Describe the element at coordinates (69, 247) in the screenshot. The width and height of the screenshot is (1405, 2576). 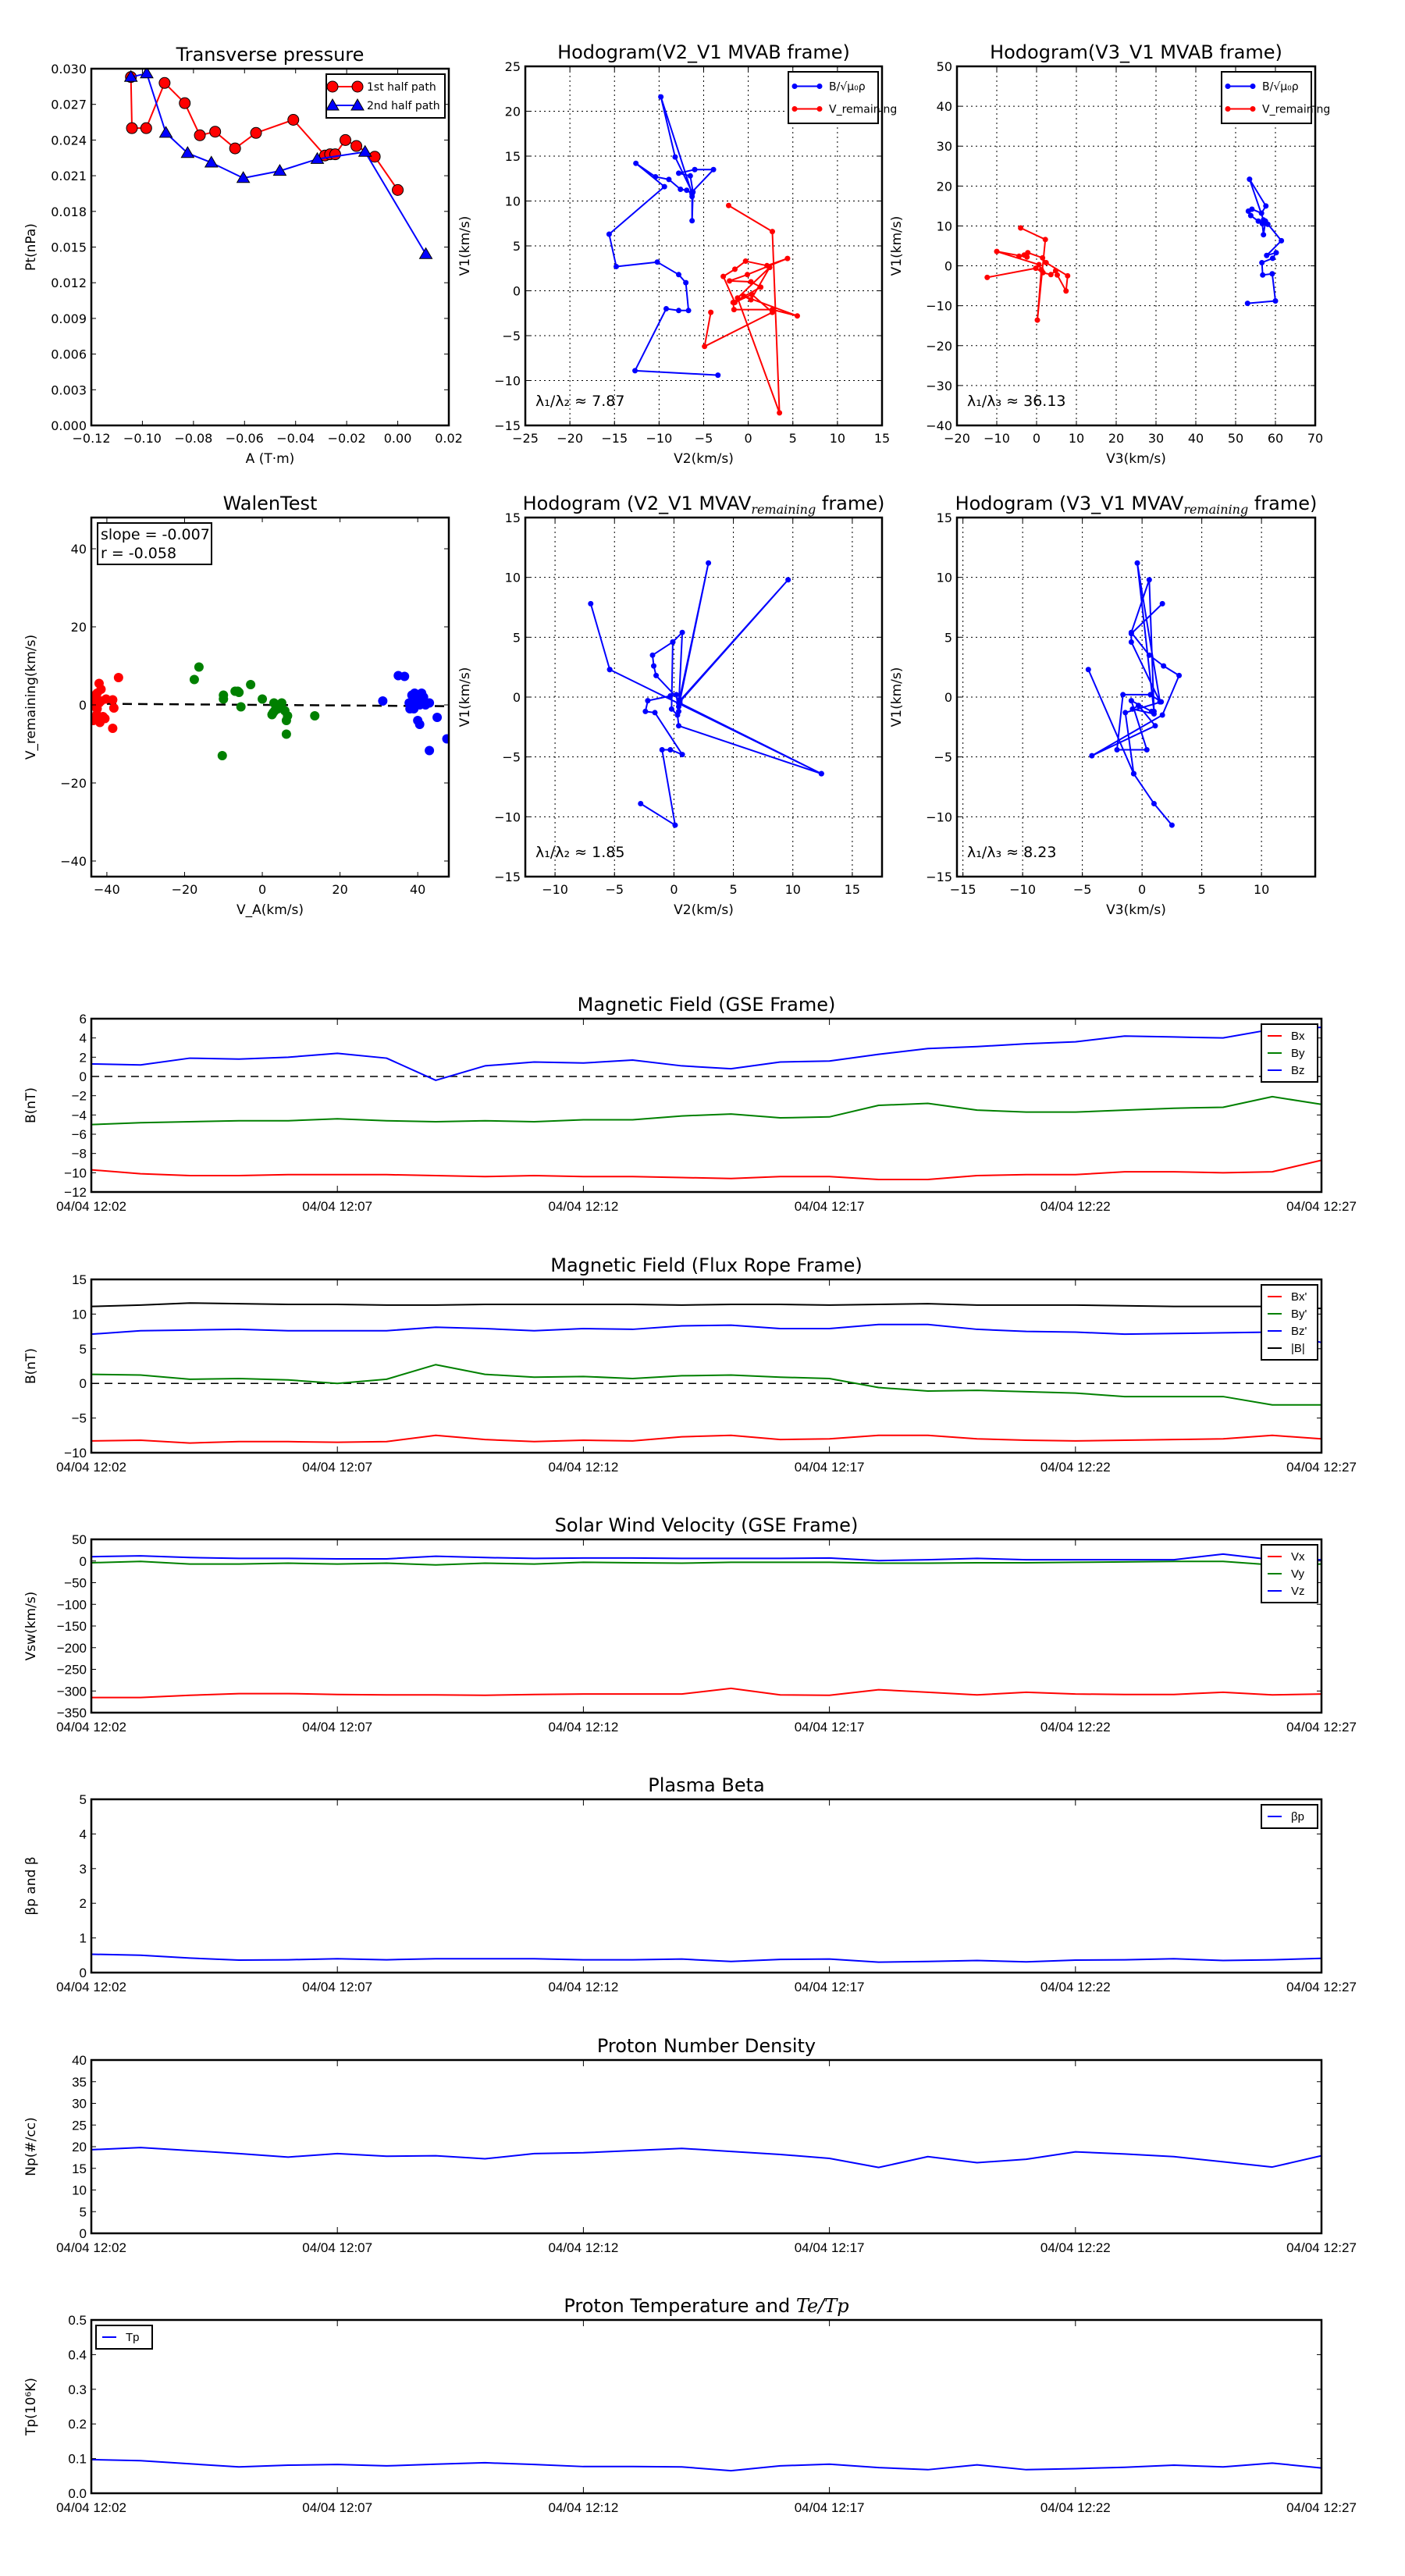
I see `y-tick-label: 0.015` at that location.